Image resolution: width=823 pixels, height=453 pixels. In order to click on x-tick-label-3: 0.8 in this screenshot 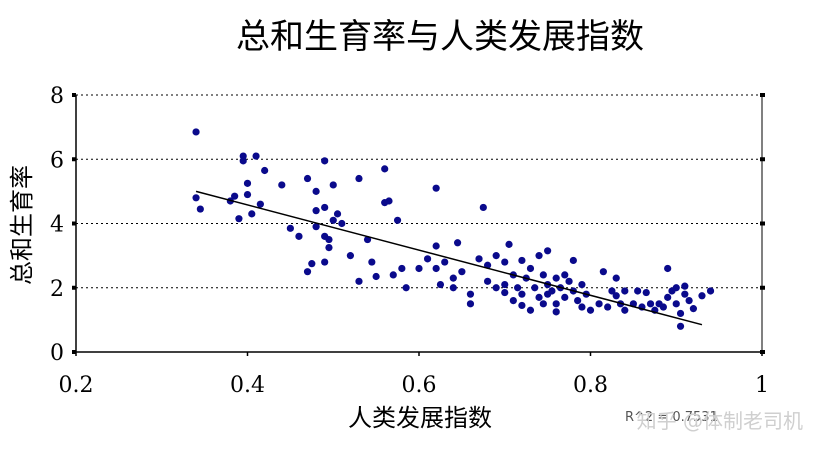, I will do `click(590, 385)`.